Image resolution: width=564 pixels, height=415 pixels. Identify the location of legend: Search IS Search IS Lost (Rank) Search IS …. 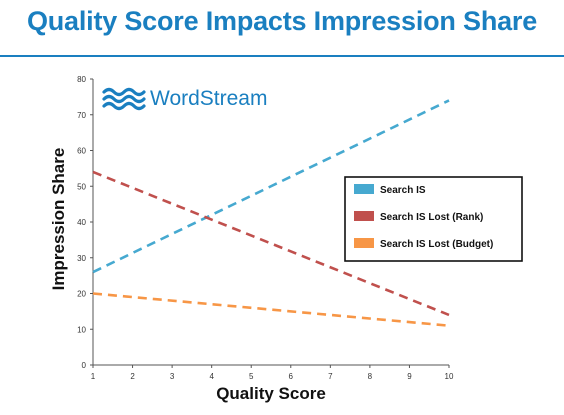
(433, 219).